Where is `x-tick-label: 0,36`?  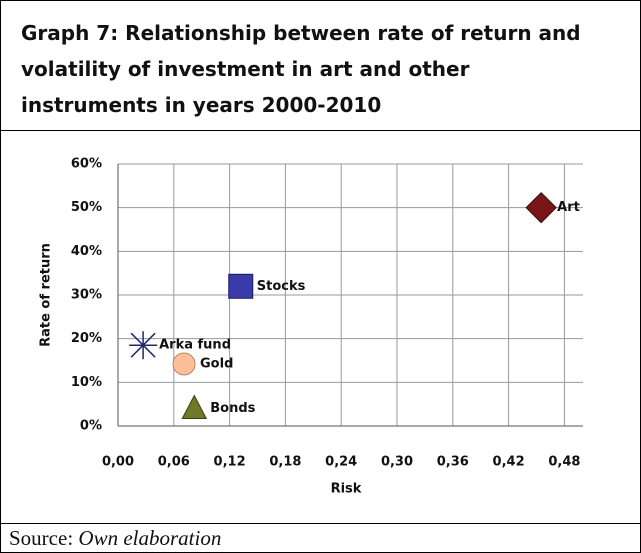
x-tick-label: 0,36 is located at coordinates (453, 462).